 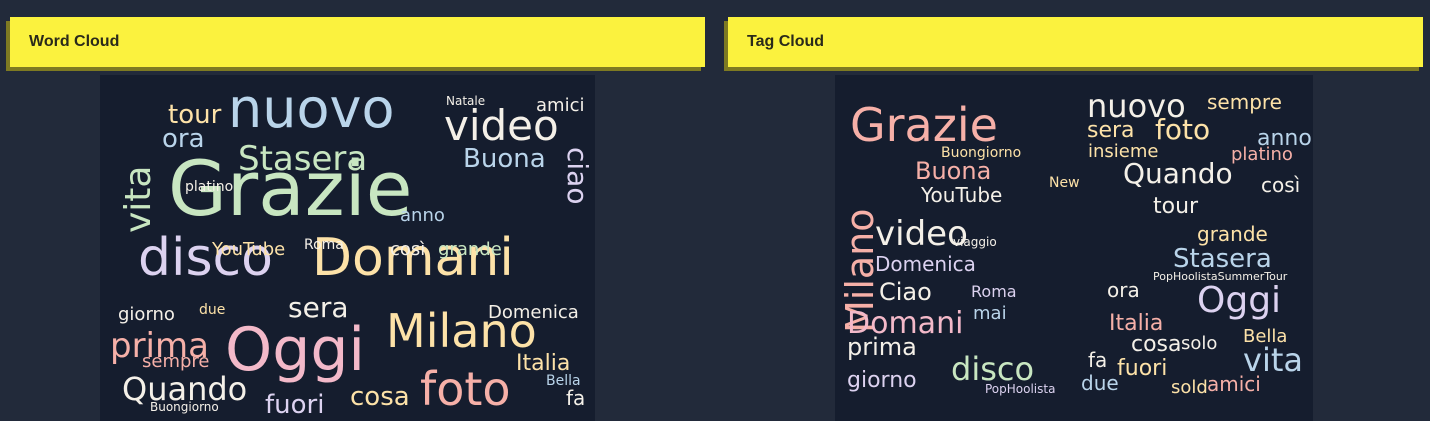 I want to click on cloud-word: PopHoolista, so click(x=1020, y=389).